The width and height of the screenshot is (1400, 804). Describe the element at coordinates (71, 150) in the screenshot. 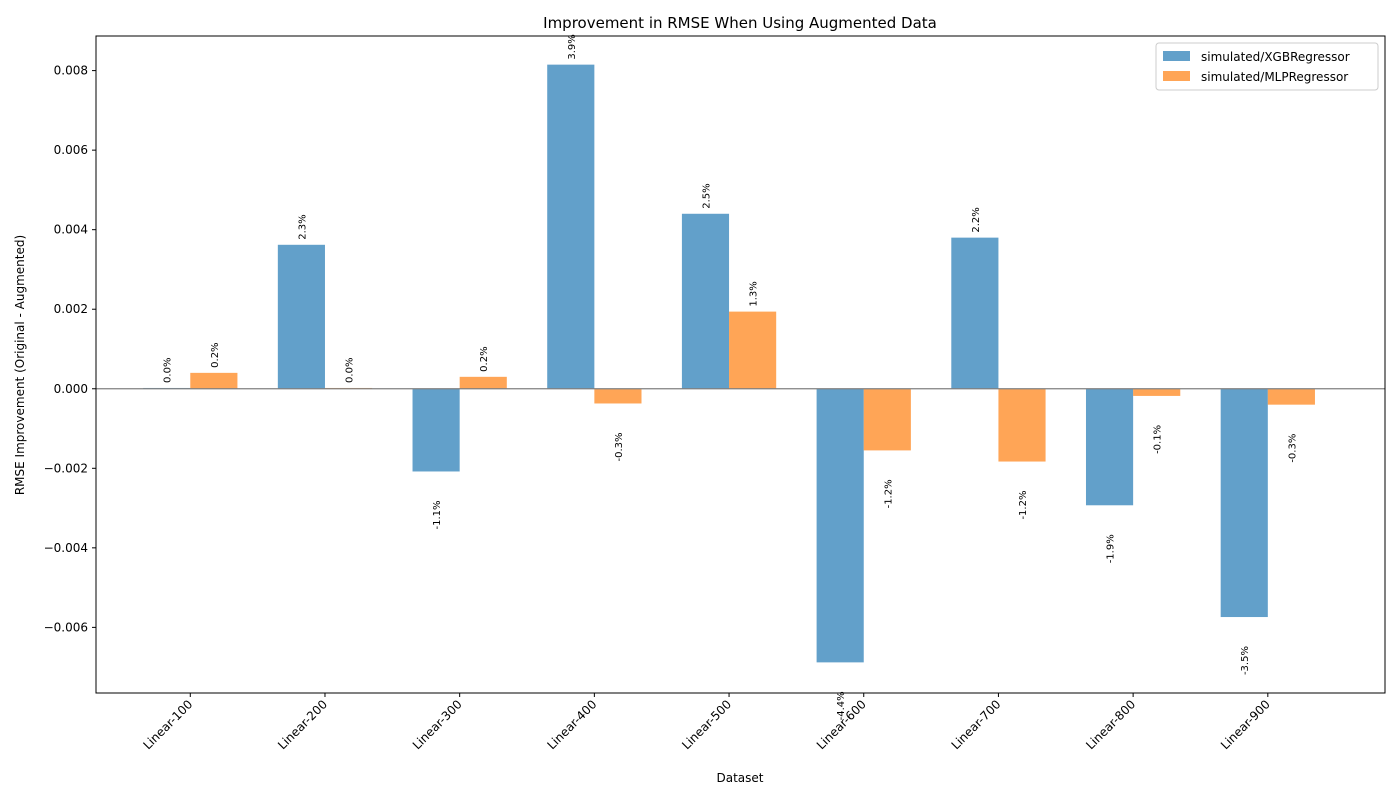

I see `y-tick-label: 0.006` at that location.